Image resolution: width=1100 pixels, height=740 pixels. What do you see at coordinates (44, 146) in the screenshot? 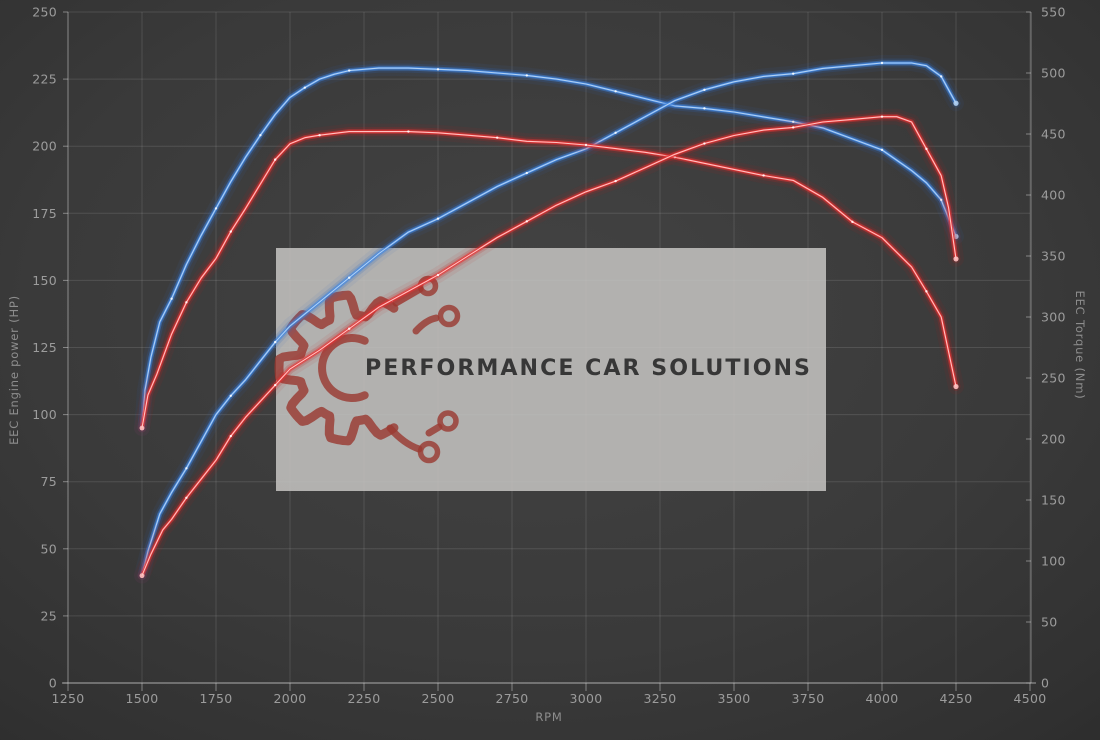
I see `y-left-tick-label: 200` at bounding box center [44, 146].